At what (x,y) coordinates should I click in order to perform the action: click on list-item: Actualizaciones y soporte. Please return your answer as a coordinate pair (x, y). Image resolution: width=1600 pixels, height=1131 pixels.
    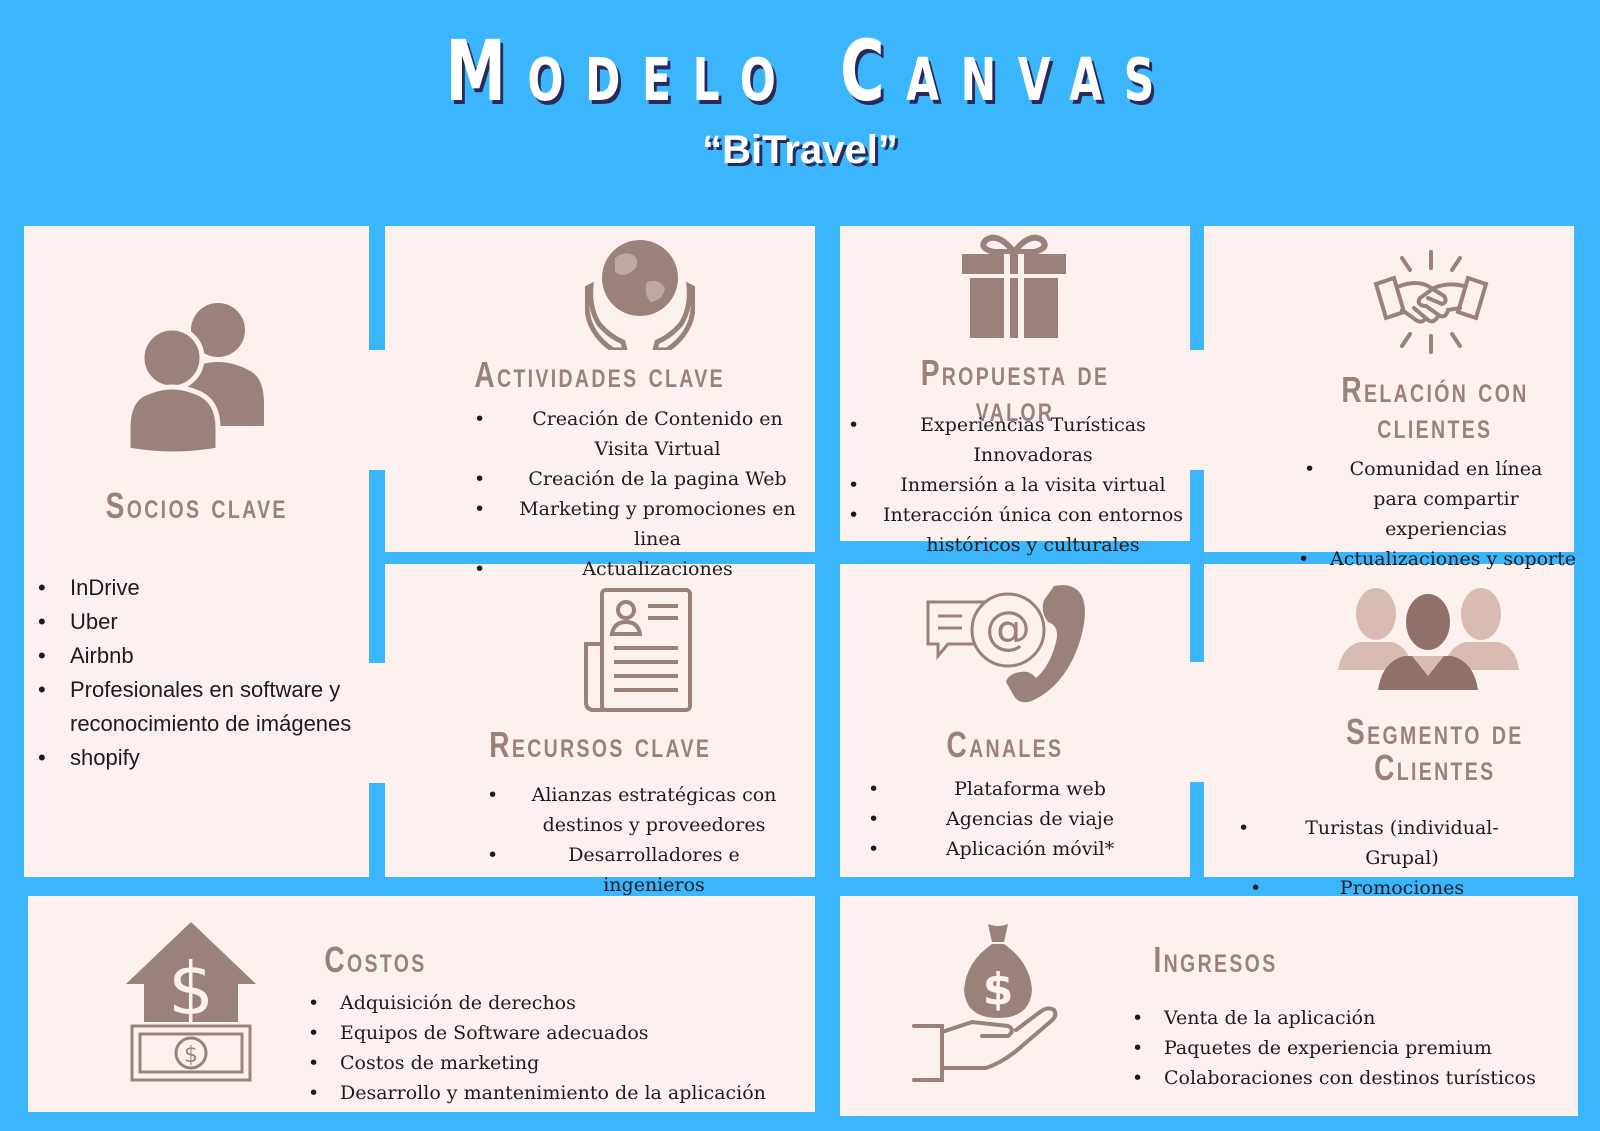
    Looking at the image, I should click on (1437, 559).